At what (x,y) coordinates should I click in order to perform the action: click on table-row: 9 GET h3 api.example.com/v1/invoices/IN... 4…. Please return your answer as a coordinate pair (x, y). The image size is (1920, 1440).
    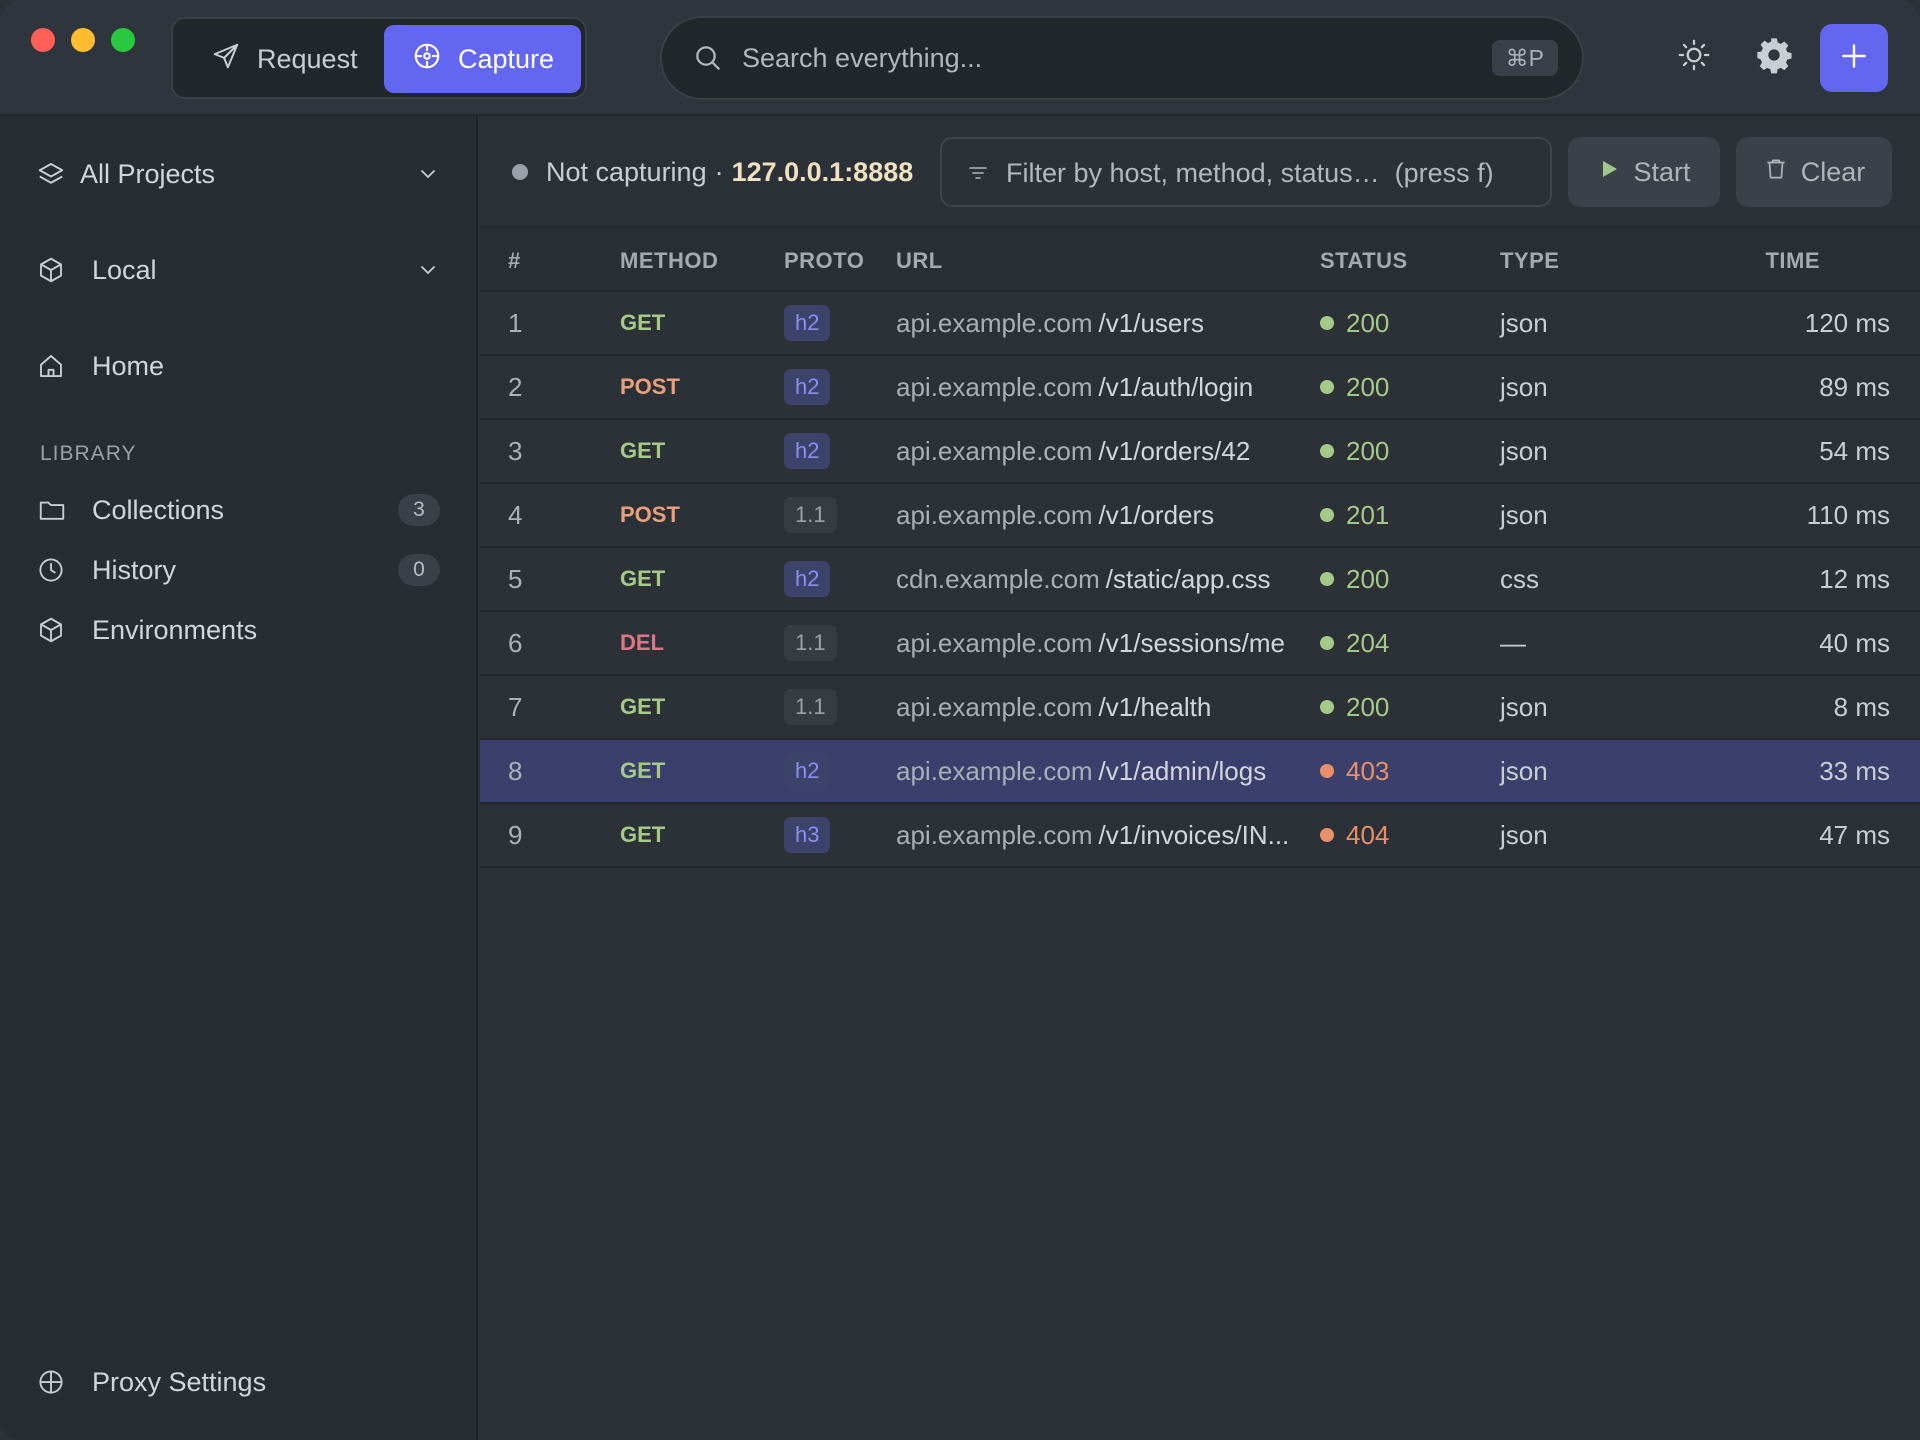
    Looking at the image, I should click on (1200, 836).